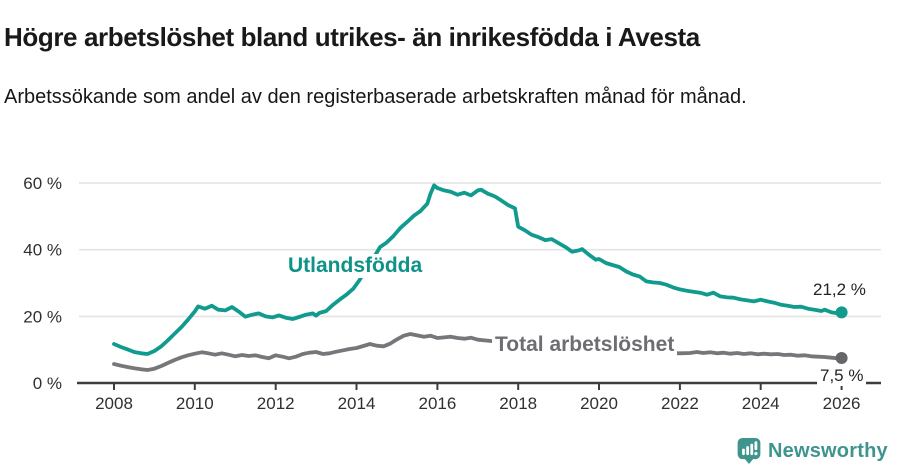 This screenshot has width=900, height=474. Describe the element at coordinates (839, 289) in the screenshot. I see `end-value-label-utlandsfodda: 21,2 %` at that location.